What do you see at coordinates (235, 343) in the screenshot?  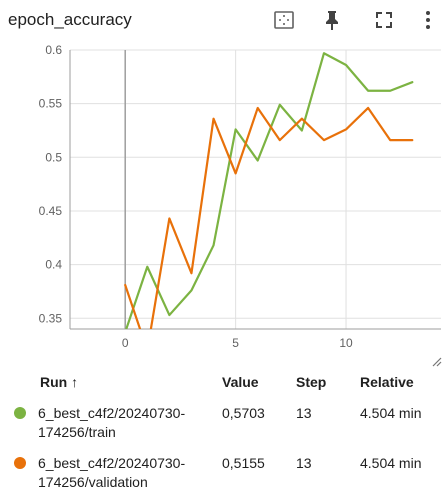 I see `x-tick-label: 5` at bounding box center [235, 343].